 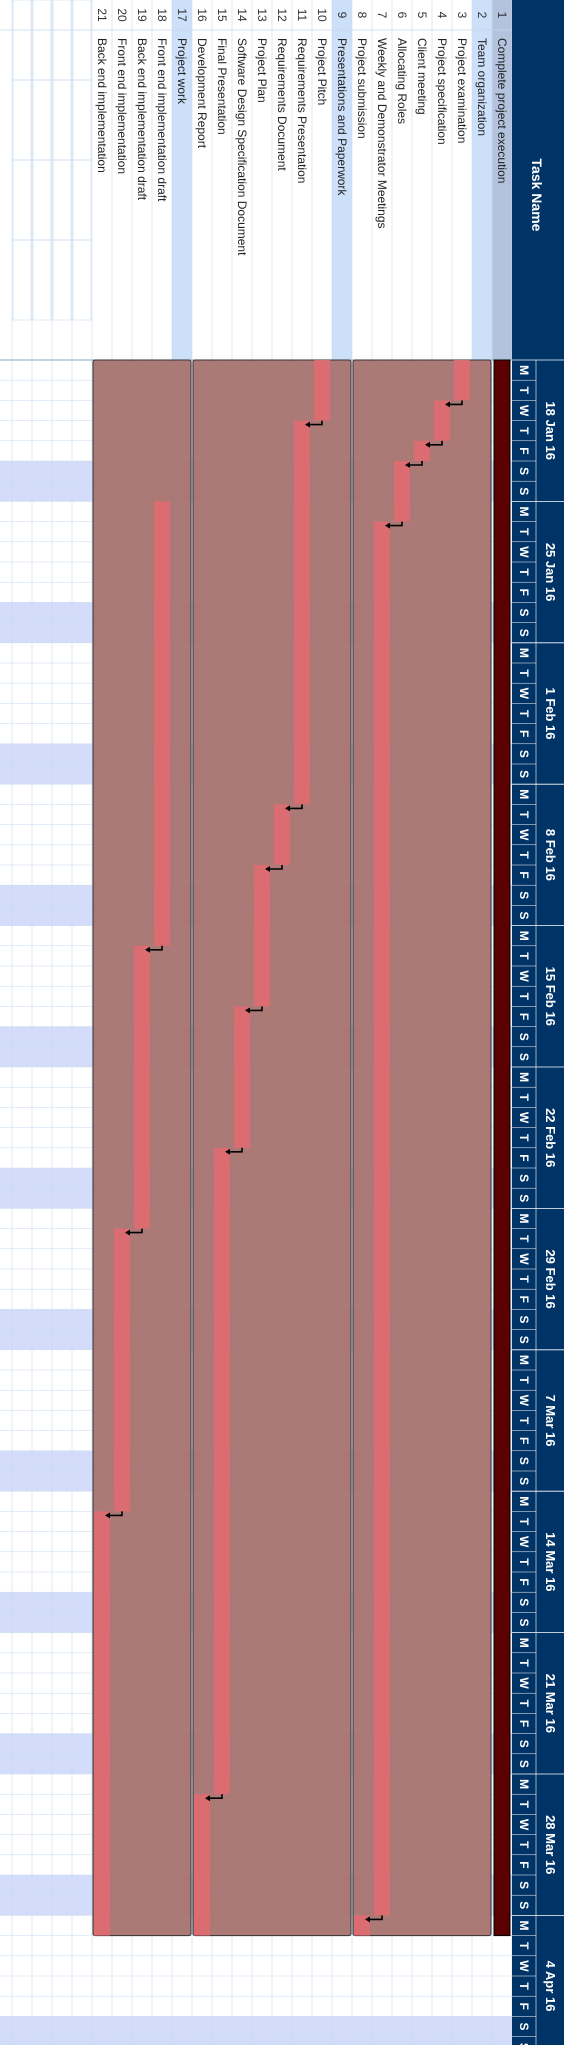 I want to click on task-number: 8, so click(x=362, y=15).